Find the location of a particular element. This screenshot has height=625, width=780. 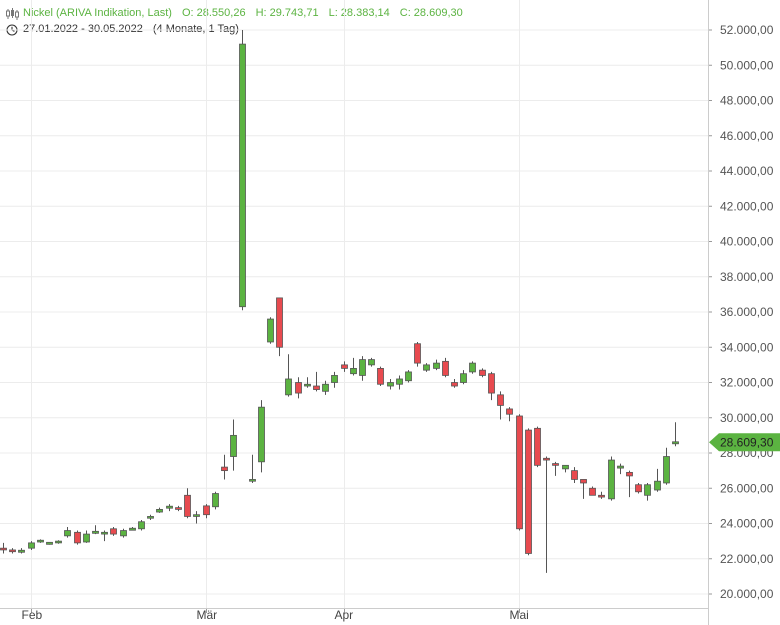

y-tick-label: 34.000,00 is located at coordinates (747, 347).